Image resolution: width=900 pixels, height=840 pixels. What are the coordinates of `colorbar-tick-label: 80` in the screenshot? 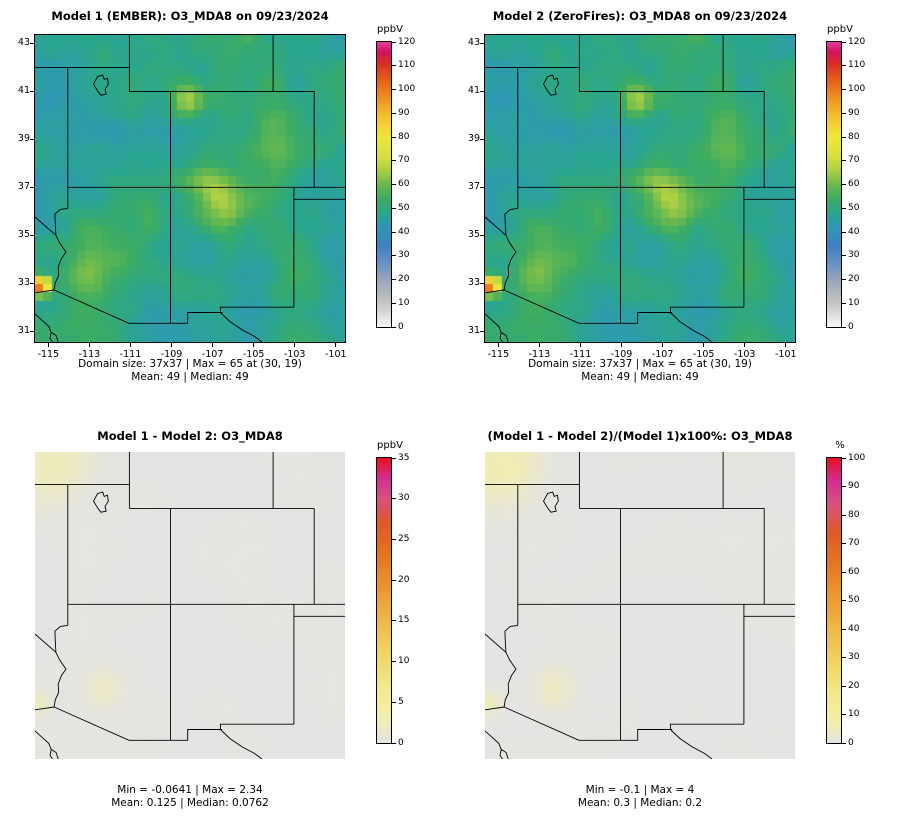 It's located at (854, 136).